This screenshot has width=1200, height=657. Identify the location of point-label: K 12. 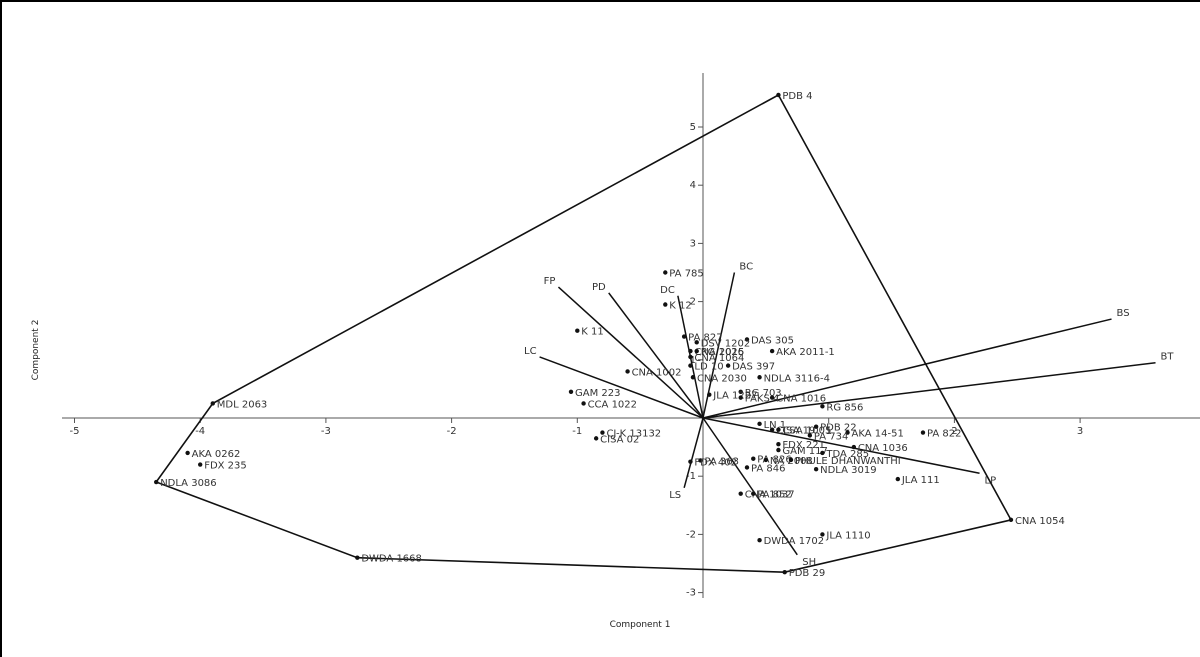
(680, 306).